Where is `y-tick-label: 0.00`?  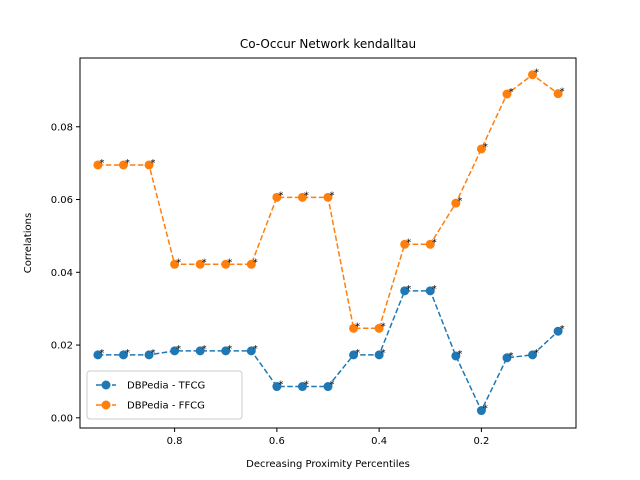
y-tick-label: 0.00 is located at coordinates (62, 418).